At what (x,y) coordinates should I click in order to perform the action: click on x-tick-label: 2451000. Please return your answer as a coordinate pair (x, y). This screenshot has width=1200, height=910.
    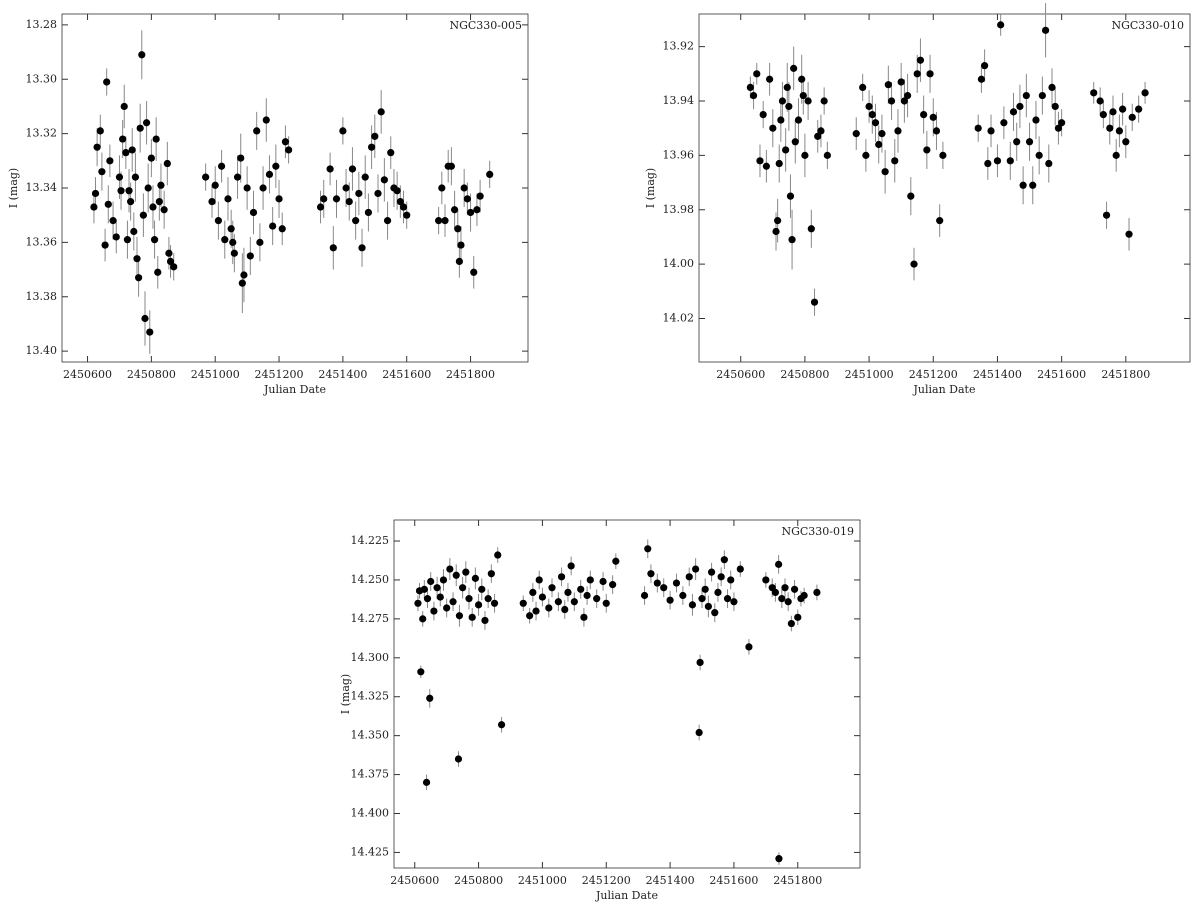
    Looking at the image, I should click on (542, 880).